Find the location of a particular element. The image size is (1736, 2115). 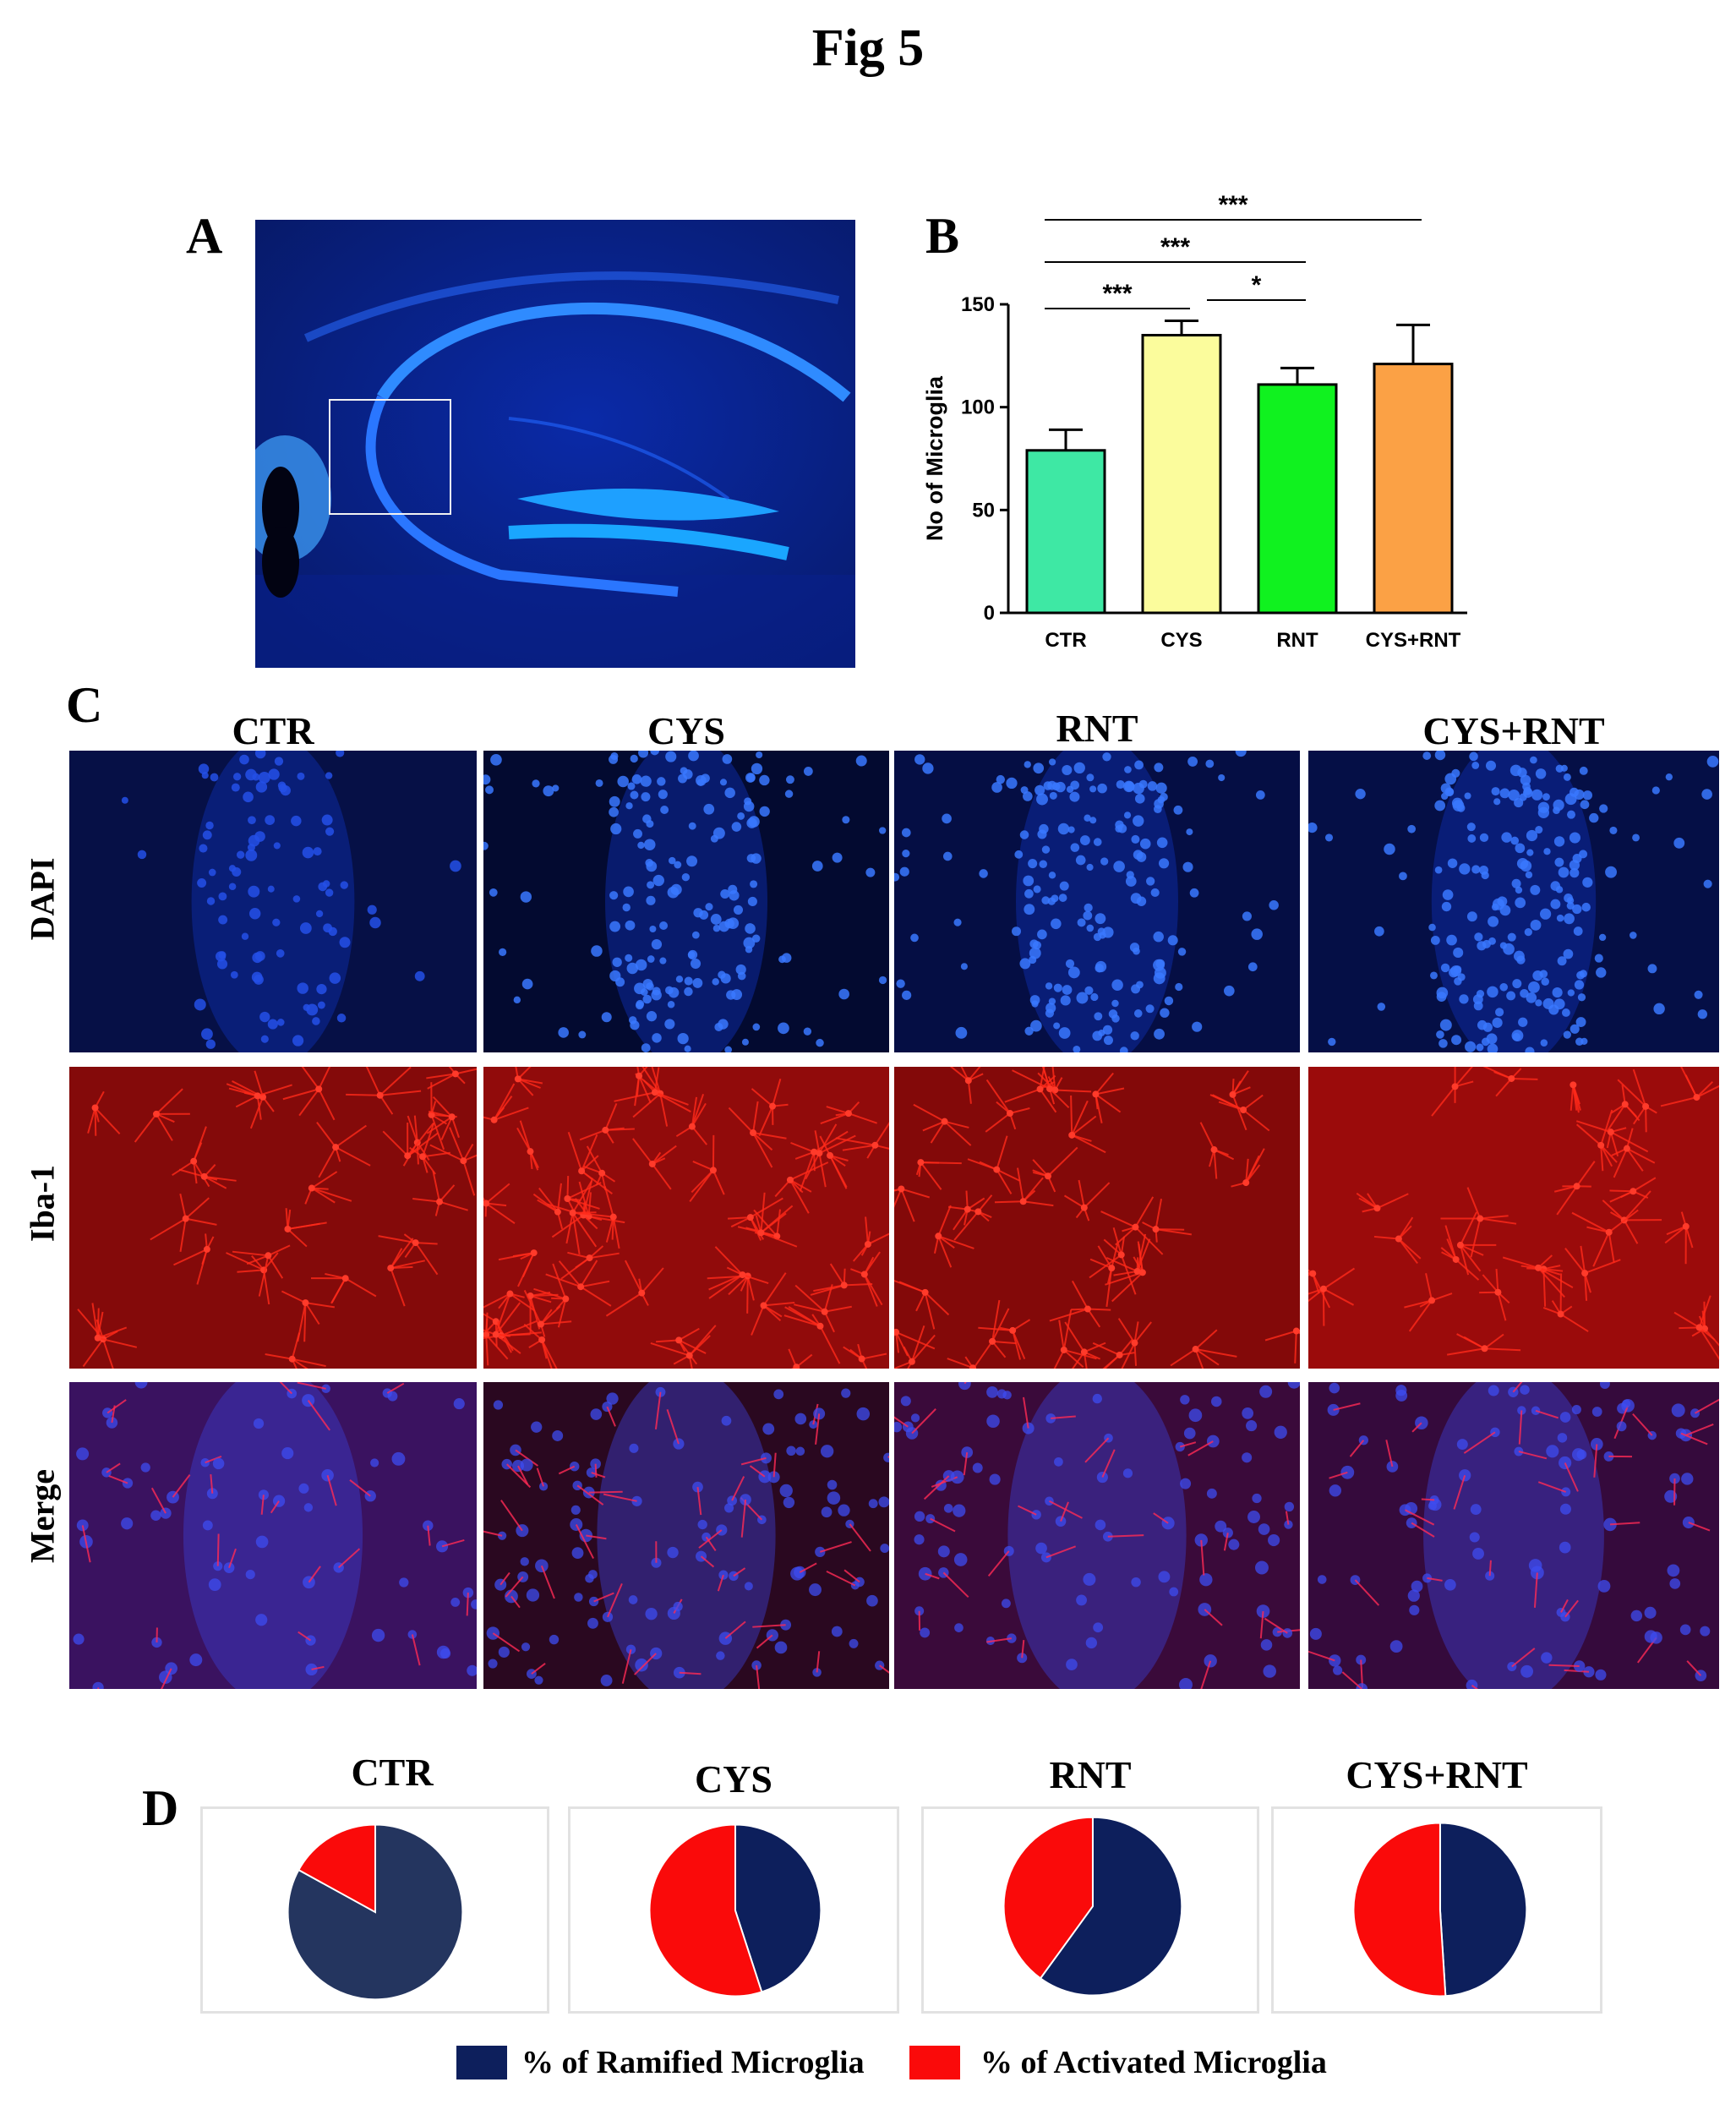

micrograph-merge-cys-rnt is located at coordinates (1513, 1535).